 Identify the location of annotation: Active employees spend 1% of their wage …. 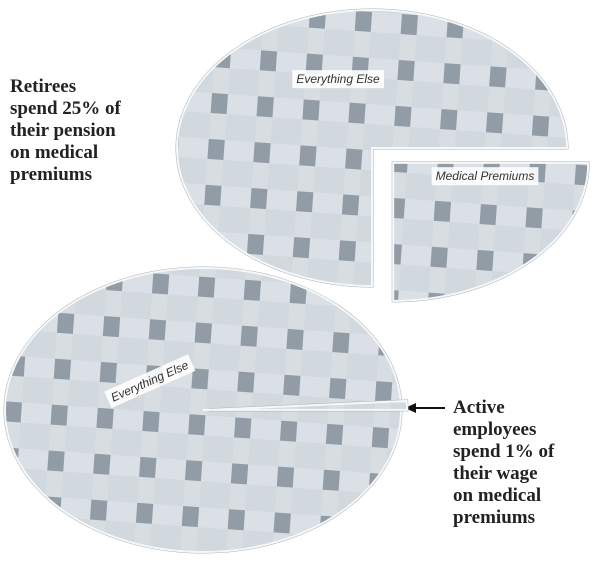
(504, 462).